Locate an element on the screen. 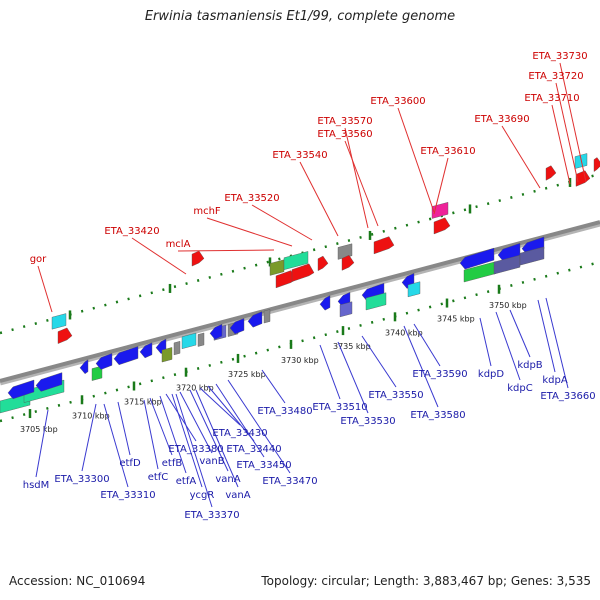 Image resolution: width=600 pixels, height=600 pixels. gene-label-bottom: etfD is located at coordinates (130, 463).